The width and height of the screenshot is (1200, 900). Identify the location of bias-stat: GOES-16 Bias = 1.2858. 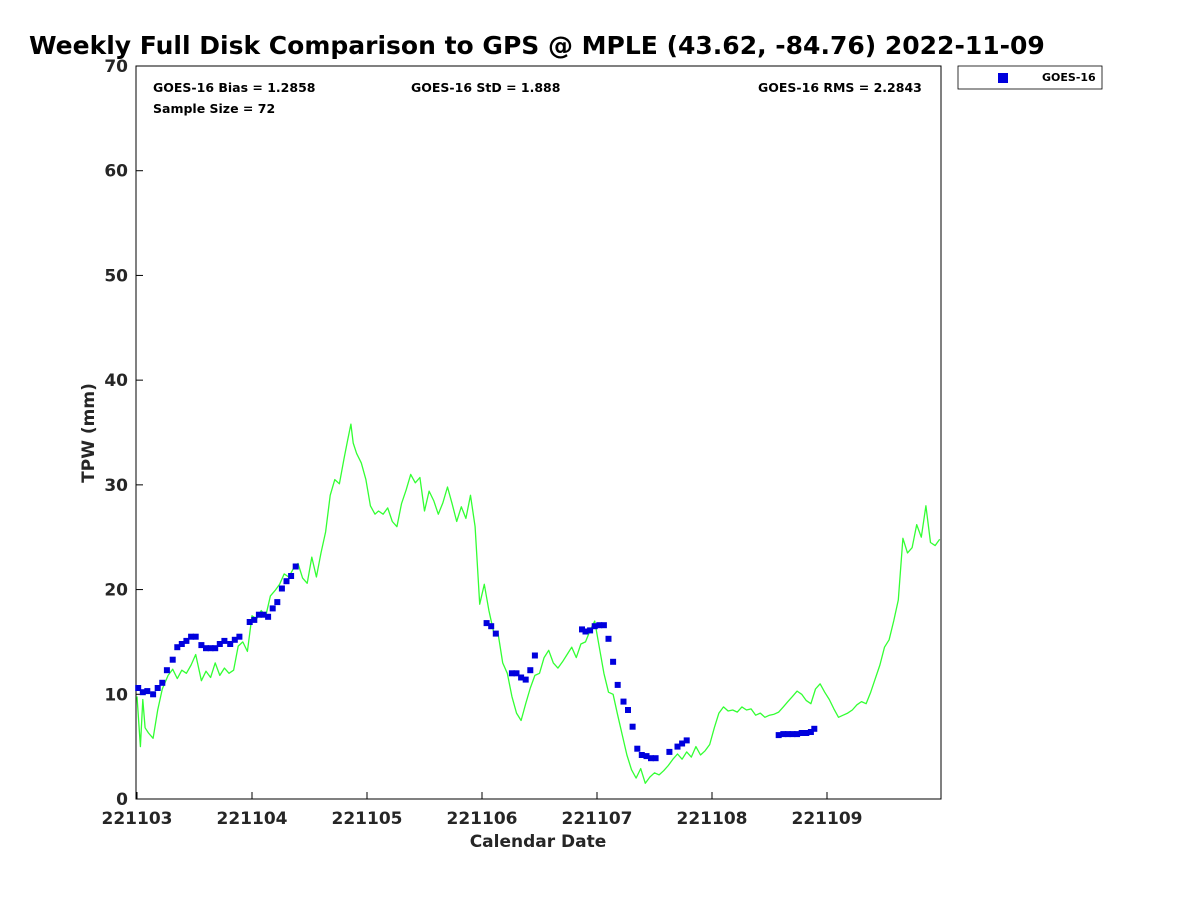
(234, 87).